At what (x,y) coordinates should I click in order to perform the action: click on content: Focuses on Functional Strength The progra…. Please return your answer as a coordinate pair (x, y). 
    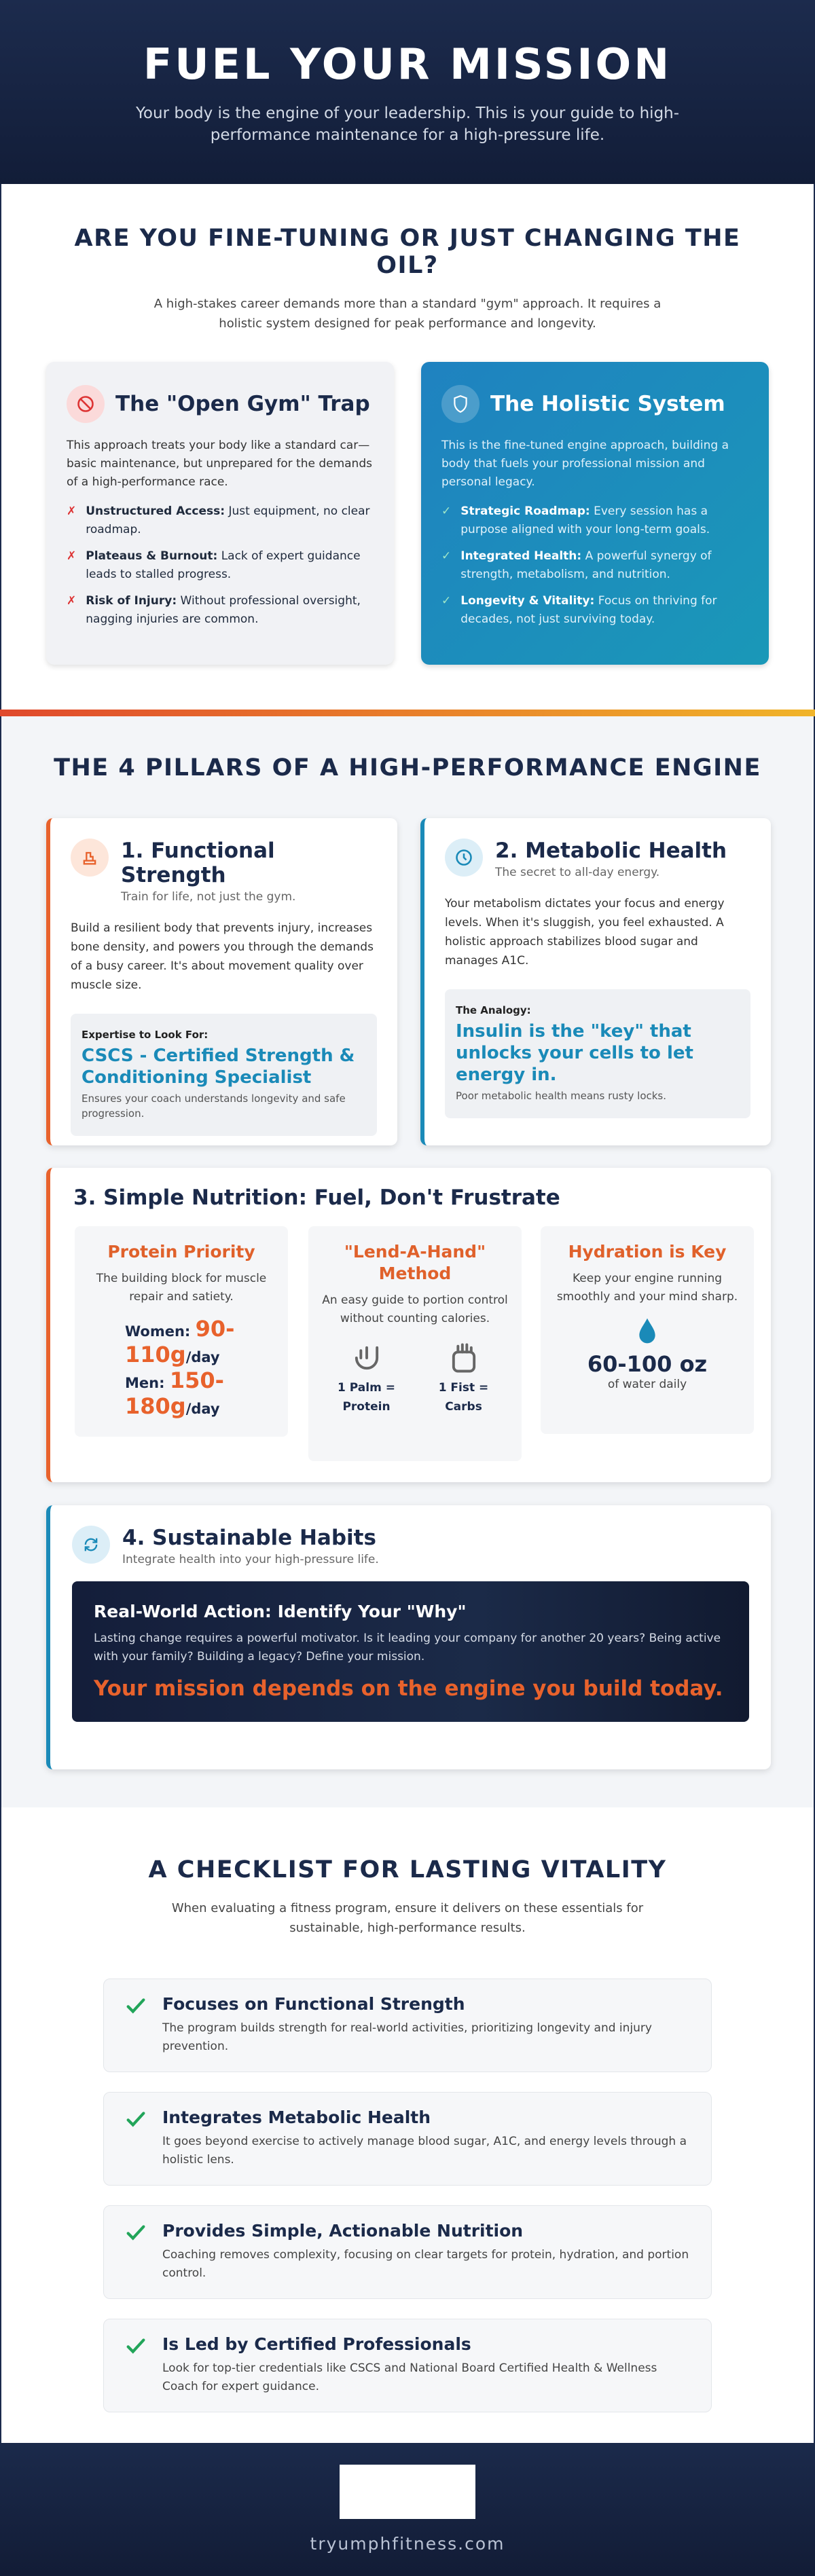
    Looking at the image, I should click on (426, 2026).